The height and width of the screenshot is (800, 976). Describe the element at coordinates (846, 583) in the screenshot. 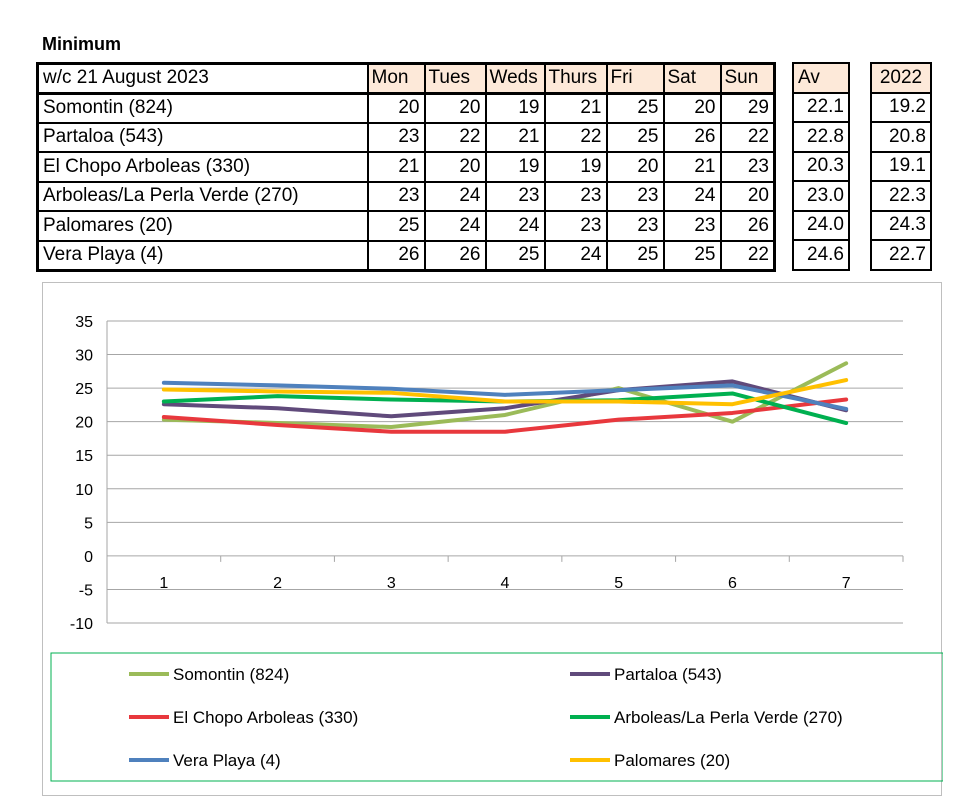

I see `x-tick-label: 7` at that location.